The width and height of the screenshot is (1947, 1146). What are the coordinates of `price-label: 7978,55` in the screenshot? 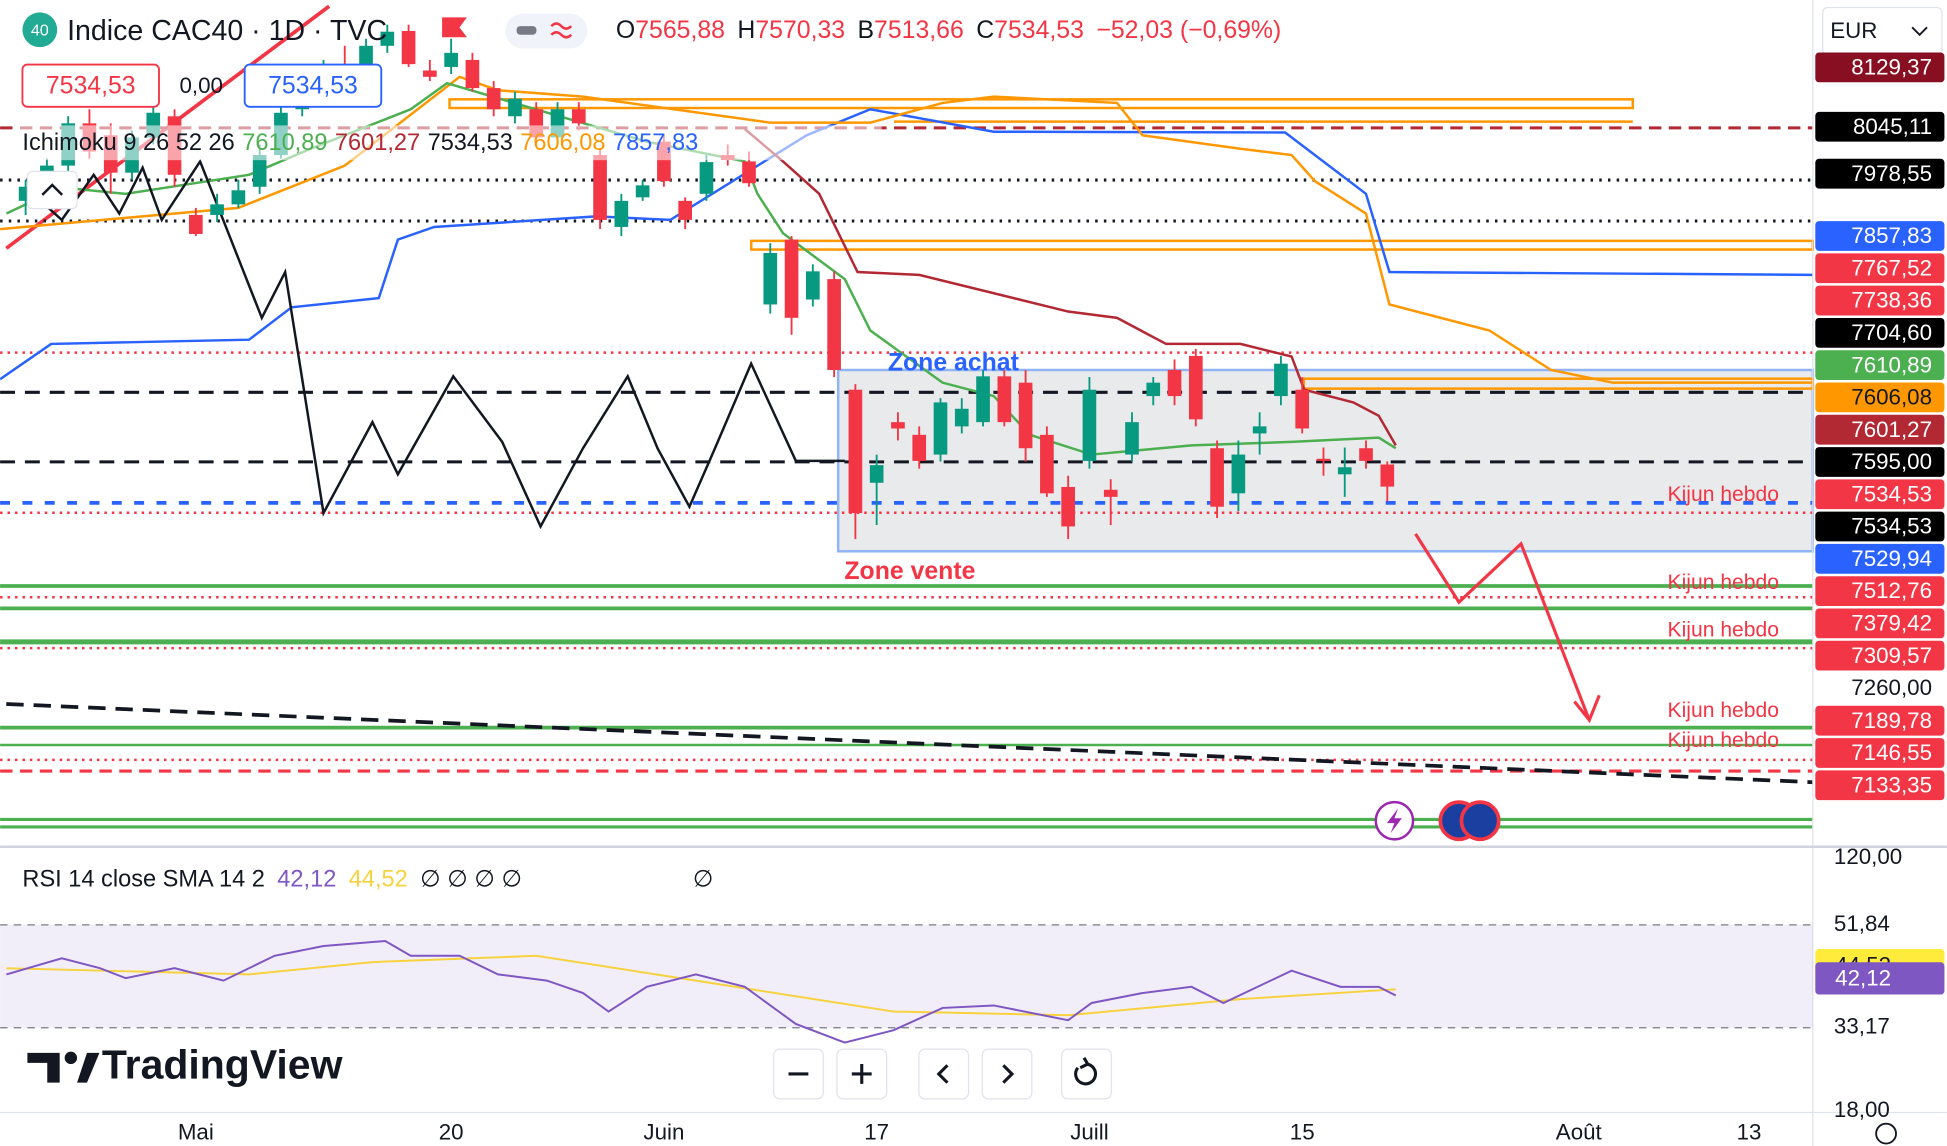 It's located at (1891, 173).